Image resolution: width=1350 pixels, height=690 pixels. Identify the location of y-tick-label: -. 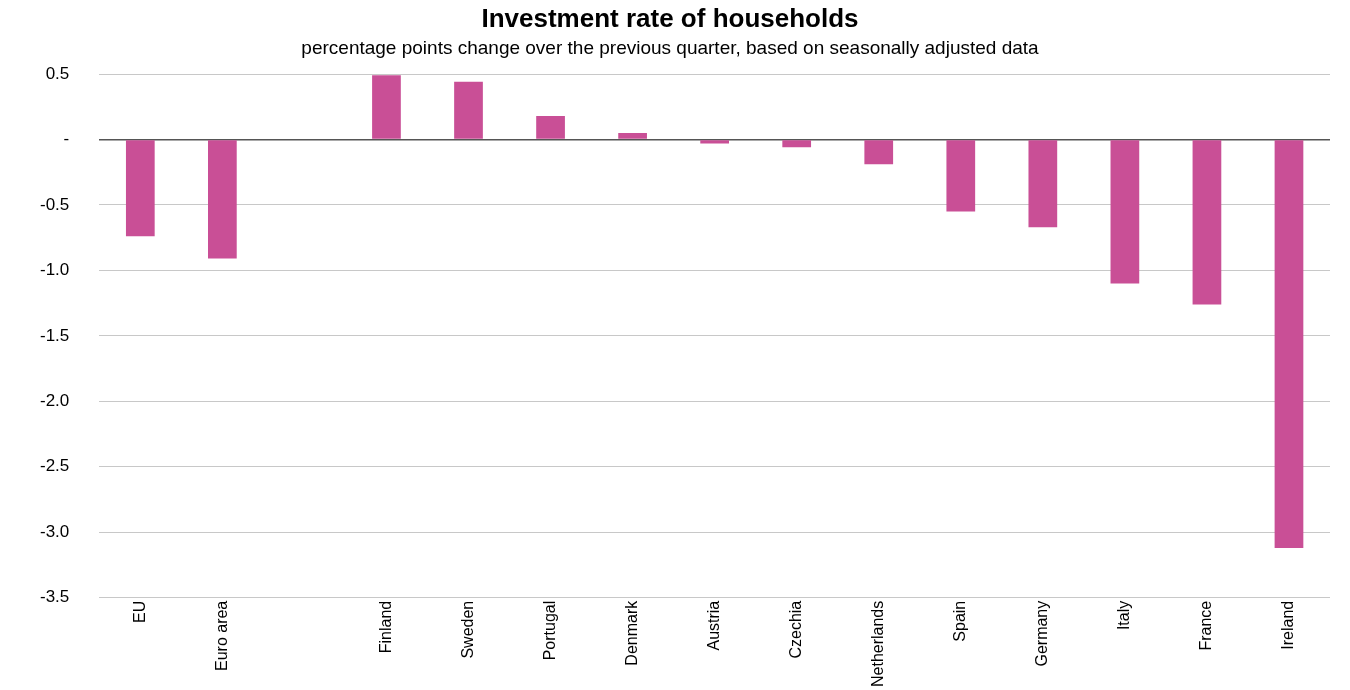
(66, 139).